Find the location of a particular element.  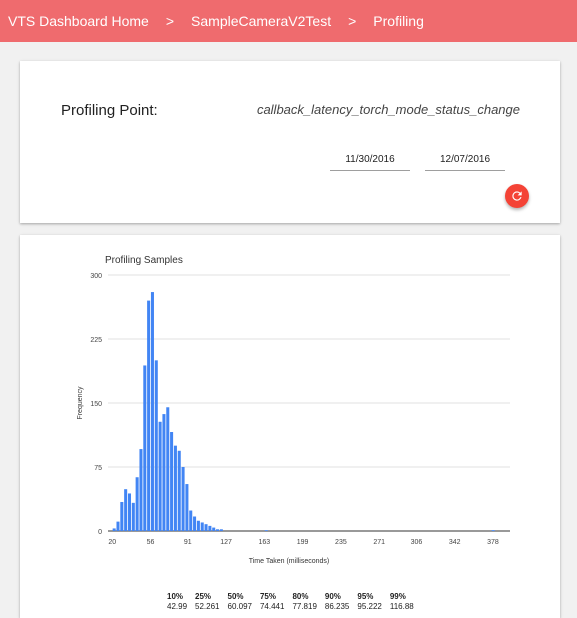

percentile-header: 80% is located at coordinates (300, 596).